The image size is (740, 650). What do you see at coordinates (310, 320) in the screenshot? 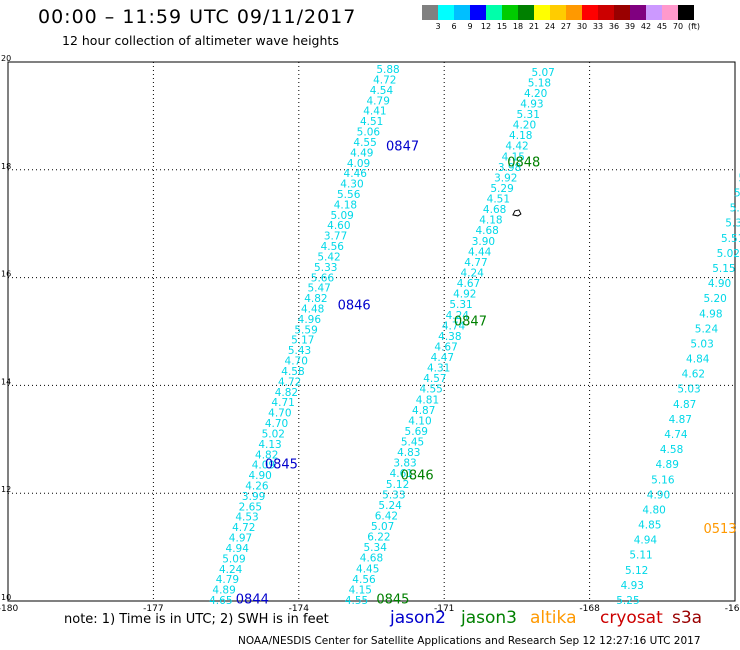
I see `wave-height-value: 4.96` at bounding box center [310, 320].